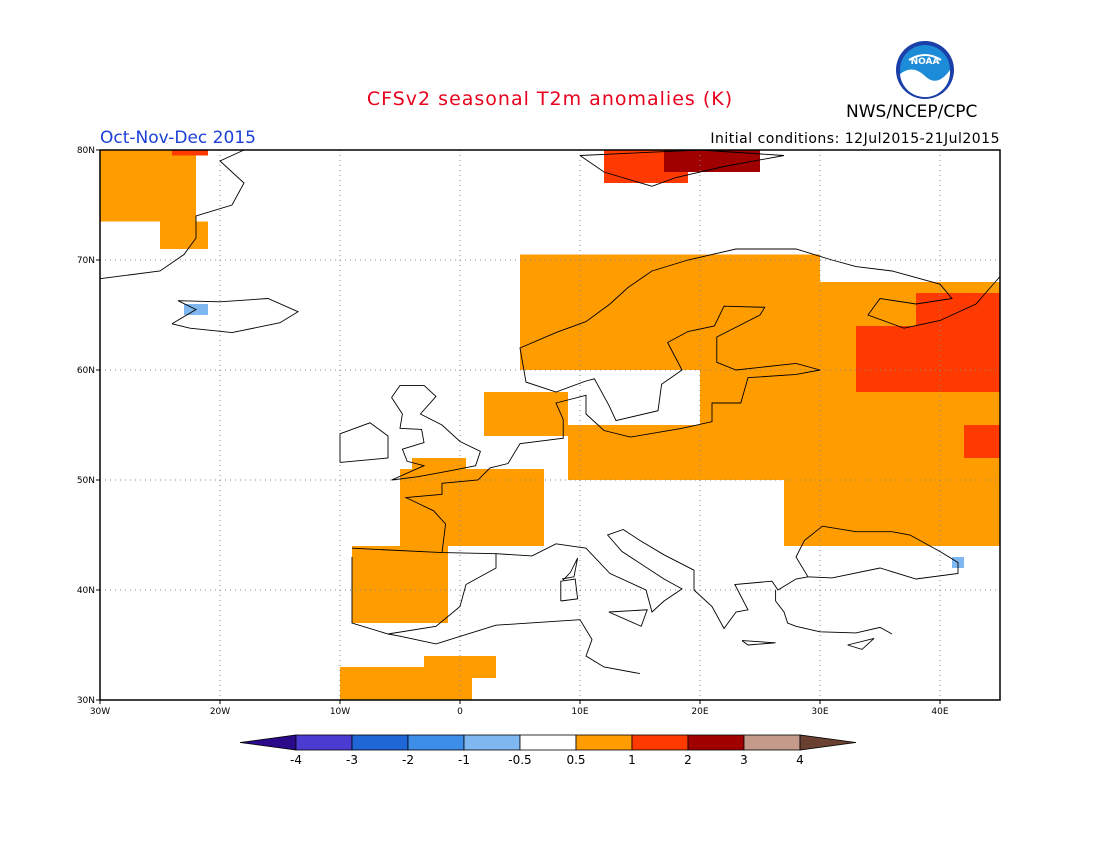  Describe the element at coordinates (939, 712) in the screenshot. I see `lon-tick-label: 40E` at that location.